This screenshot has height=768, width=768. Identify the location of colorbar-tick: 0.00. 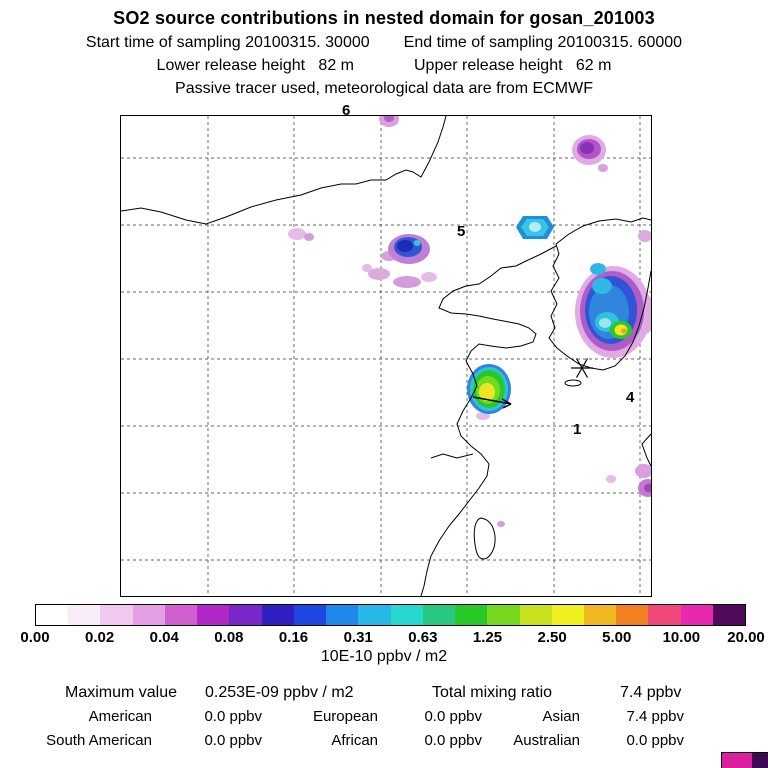
(35, 637).